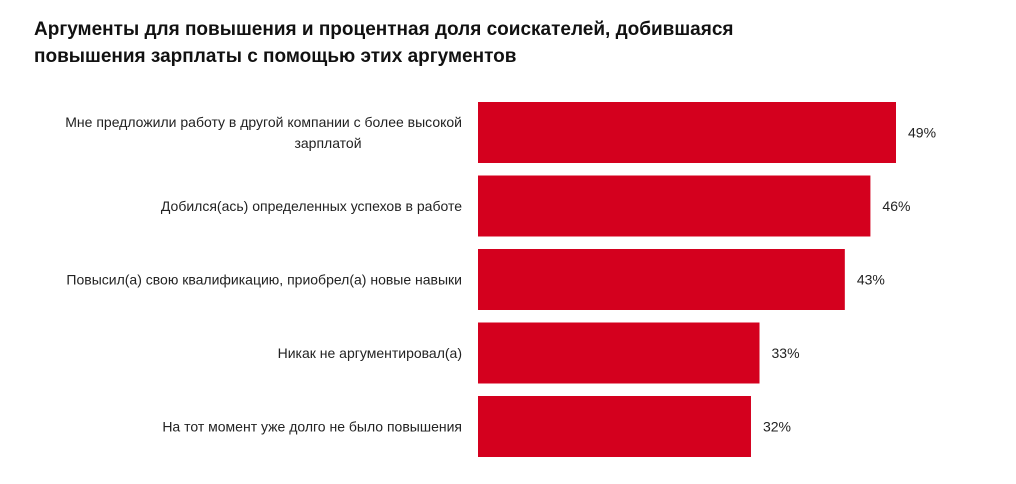  I want to click on value-label-2: 46%, so click(896, 206).